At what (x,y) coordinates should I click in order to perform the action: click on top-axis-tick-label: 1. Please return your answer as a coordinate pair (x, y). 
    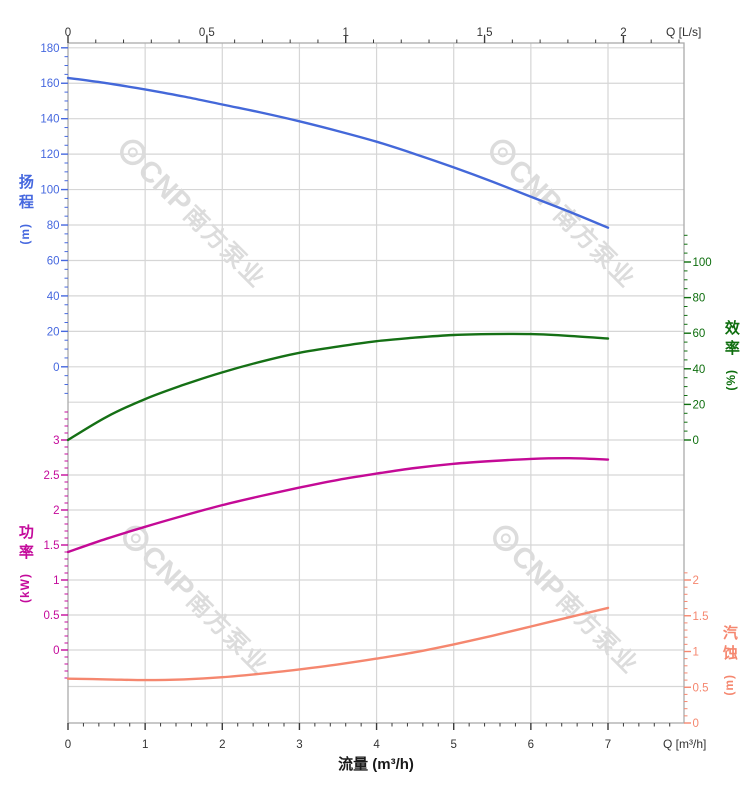
    Looking at the image, I should click on (346, 33).